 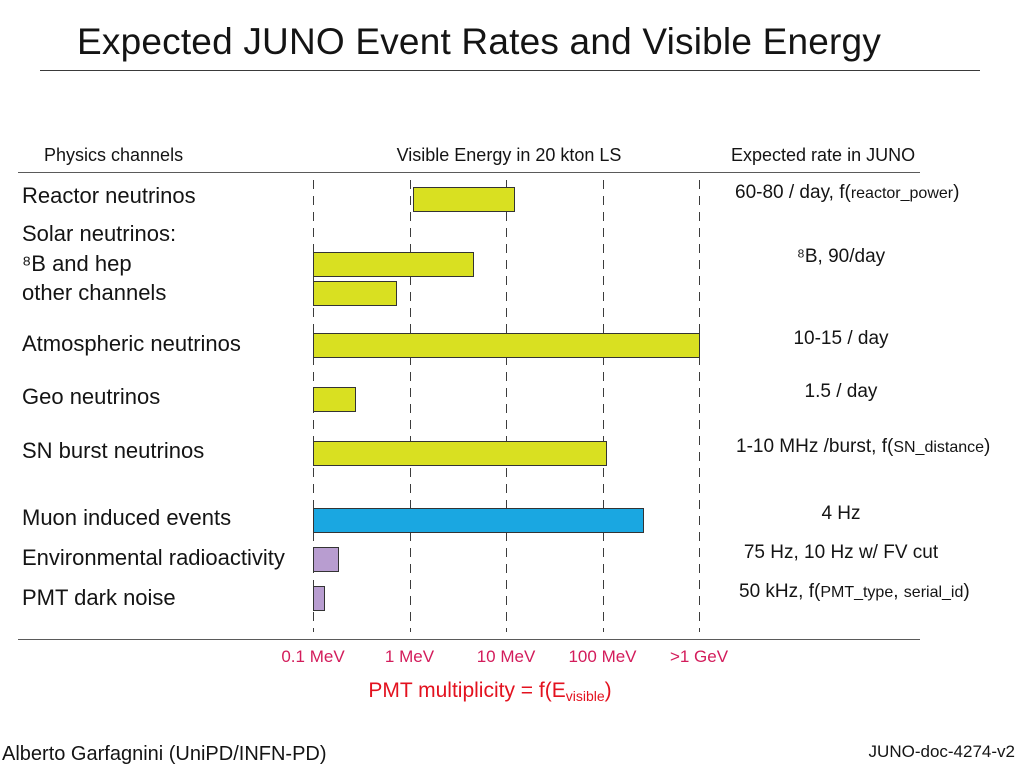 What do you see at coordinates (153, 557) in the screenshot?
I see `label-environmental-radioactivity: Environmental radioactivity` at bounding box center [153, 557].